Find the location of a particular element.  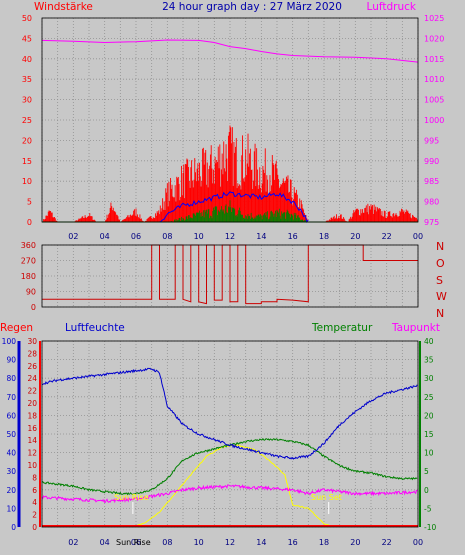

y2-tick-label: 1000 is located at coordinates (434, 120).